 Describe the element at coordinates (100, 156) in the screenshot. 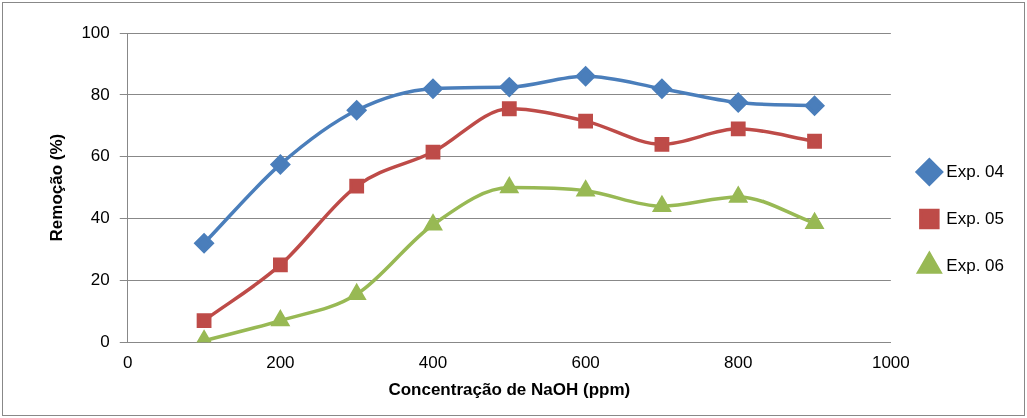

I see `y-tick-label: 60` at that location.